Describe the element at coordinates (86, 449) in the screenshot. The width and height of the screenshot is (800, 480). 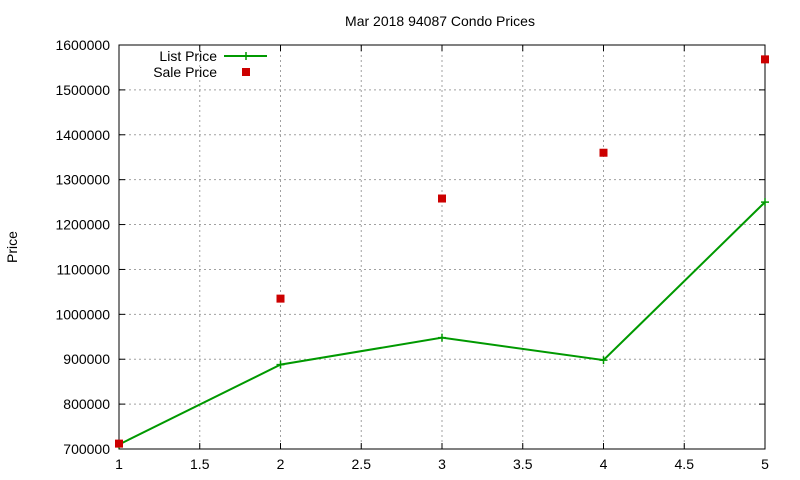
I see `y-tick-label: 700000` at that location.